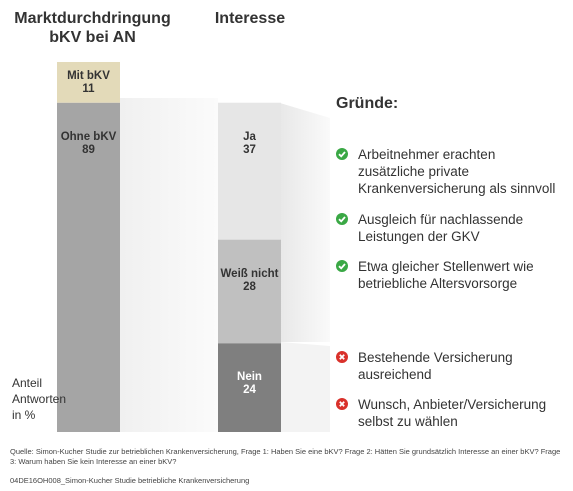  Describe the element at coordinates (88, 149) in the screenshot. I see `value-label: 89` at that location.